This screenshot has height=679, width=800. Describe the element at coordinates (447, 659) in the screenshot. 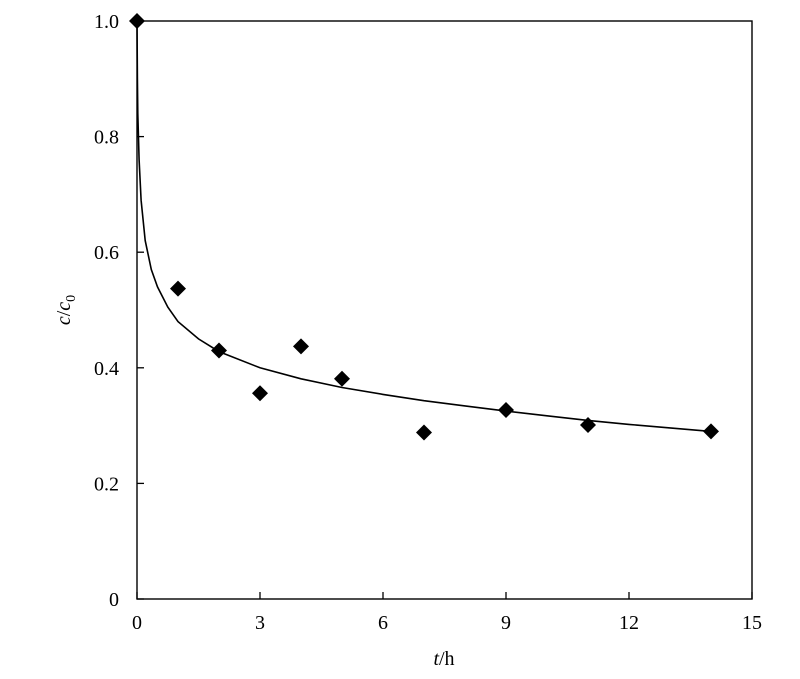

I see `x-axis-unit: /h` at that location.